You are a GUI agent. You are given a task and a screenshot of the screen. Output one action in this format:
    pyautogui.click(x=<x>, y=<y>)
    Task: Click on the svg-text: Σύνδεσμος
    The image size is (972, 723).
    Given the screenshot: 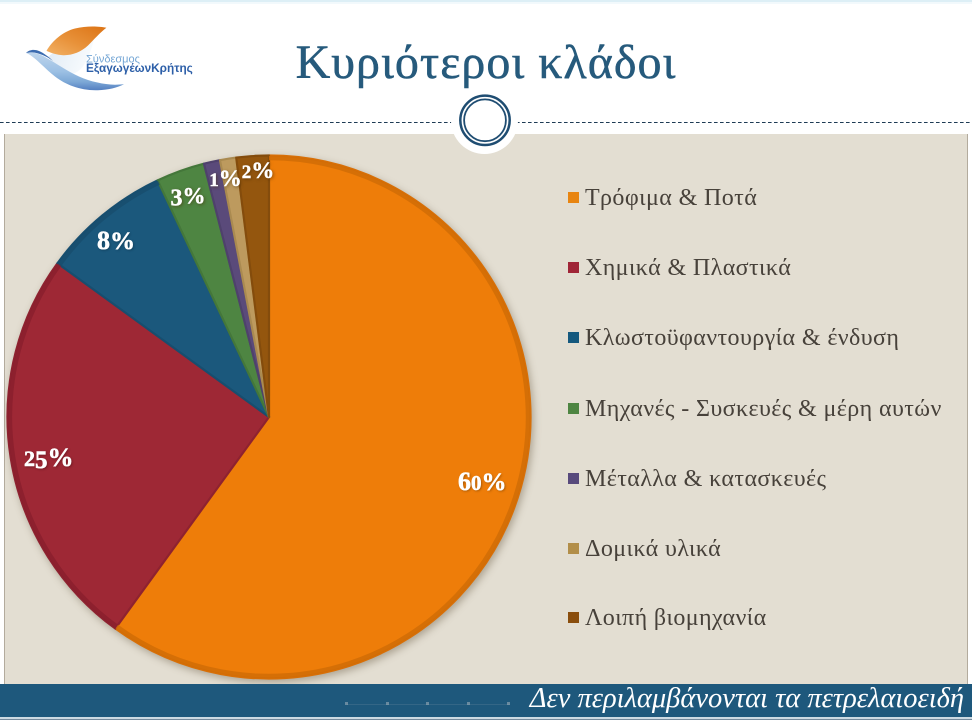 What is the action you would take?
    pyautogui.click(x=113, y=60)
    